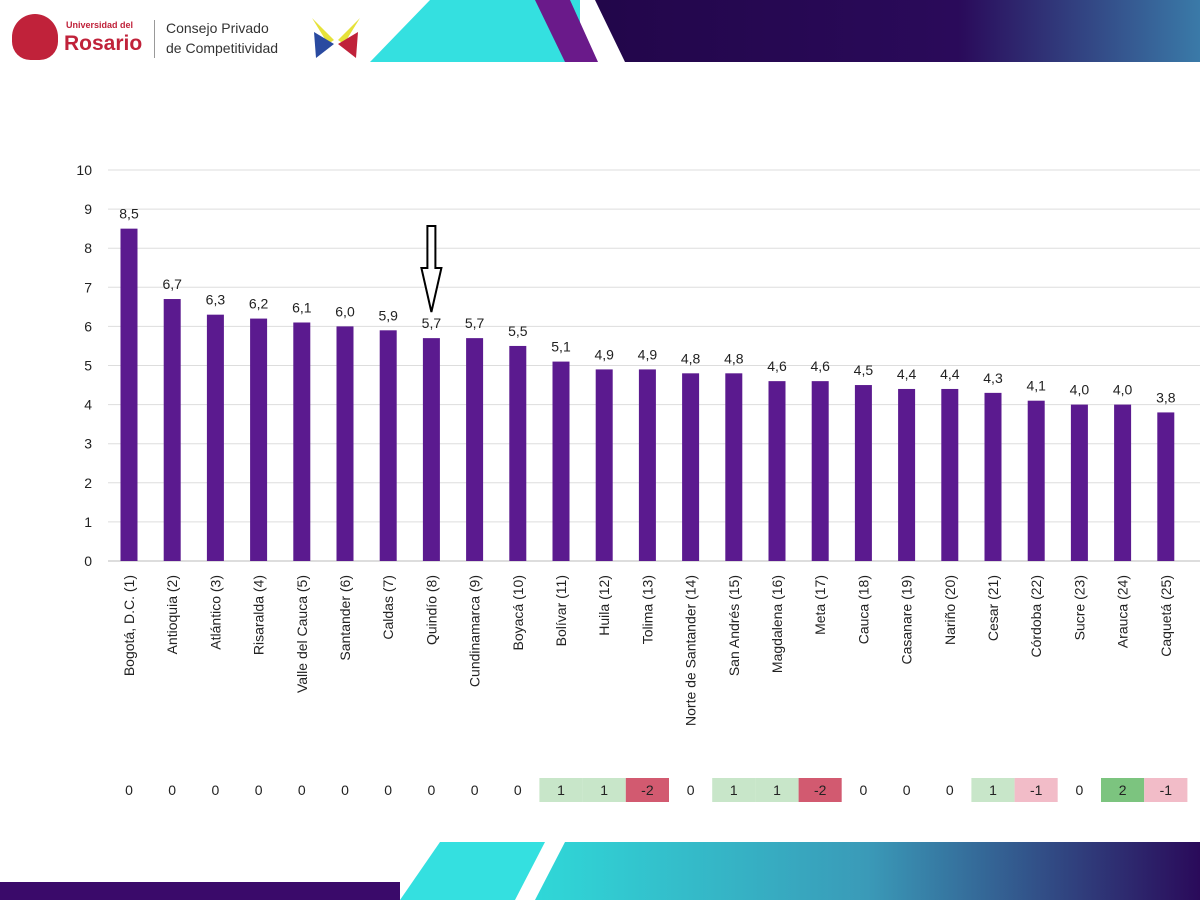 This screenshot has height=900, width=1200. What do you see at coordinates (259, 615) in the screenshot?
I see `x-tick-label: Risaralda (4)` at bounding box center [259, 615].